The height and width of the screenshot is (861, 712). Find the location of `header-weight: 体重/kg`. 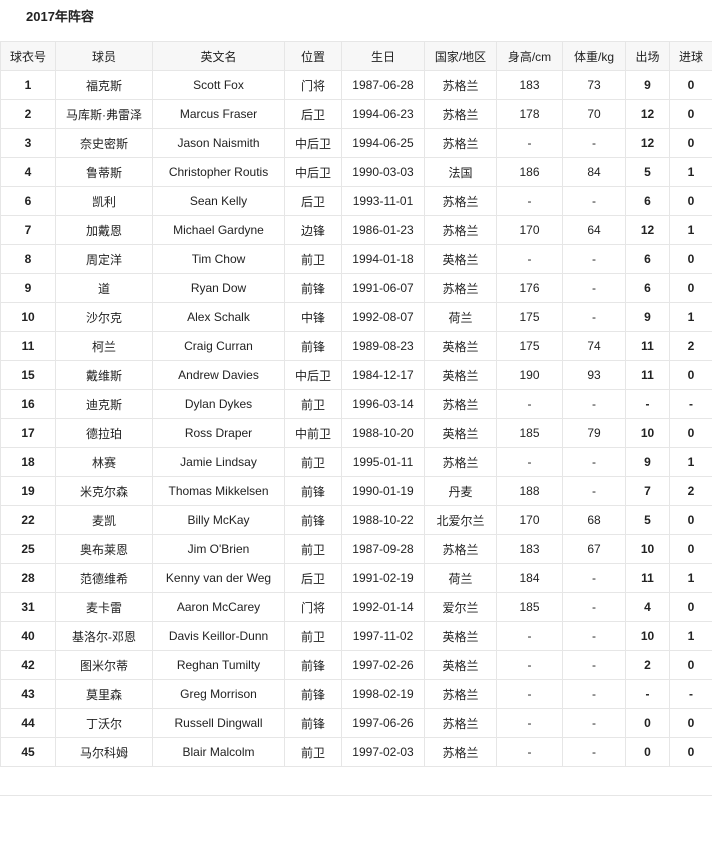

header-weight: 体重/kg is located at coordinates (594, 56).